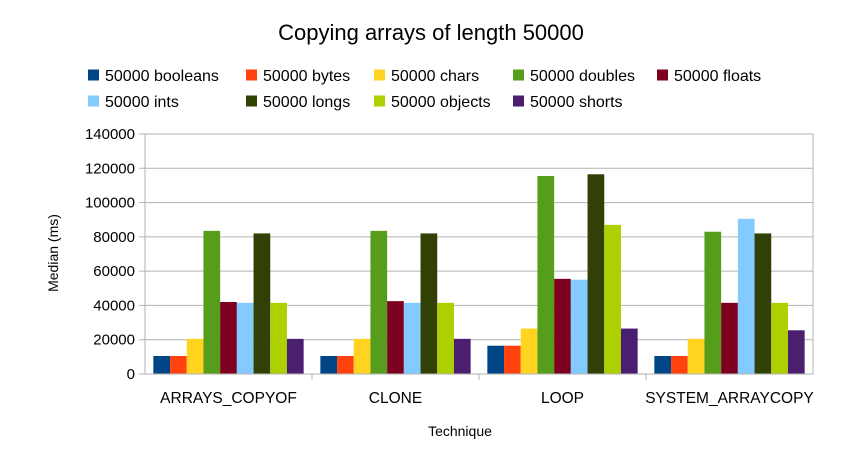 The image size is (862, 463). Describe the element at coordinates (110, 134) in the screenshot. I see `y-tick-label: 140000` at that location.